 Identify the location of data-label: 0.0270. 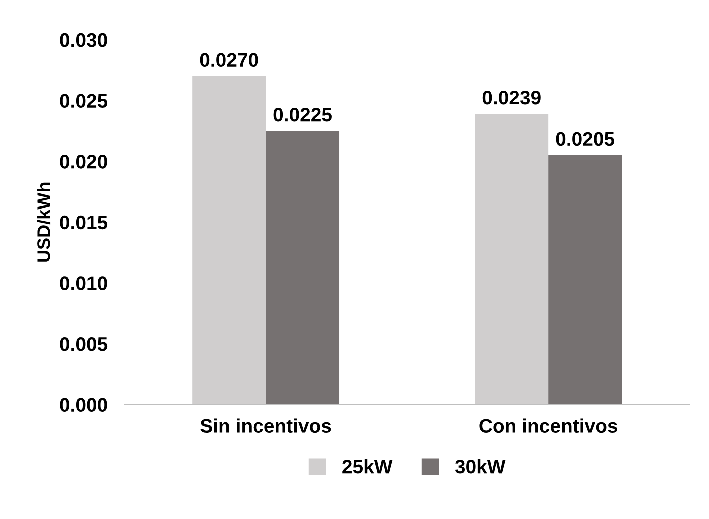
(229, 60).